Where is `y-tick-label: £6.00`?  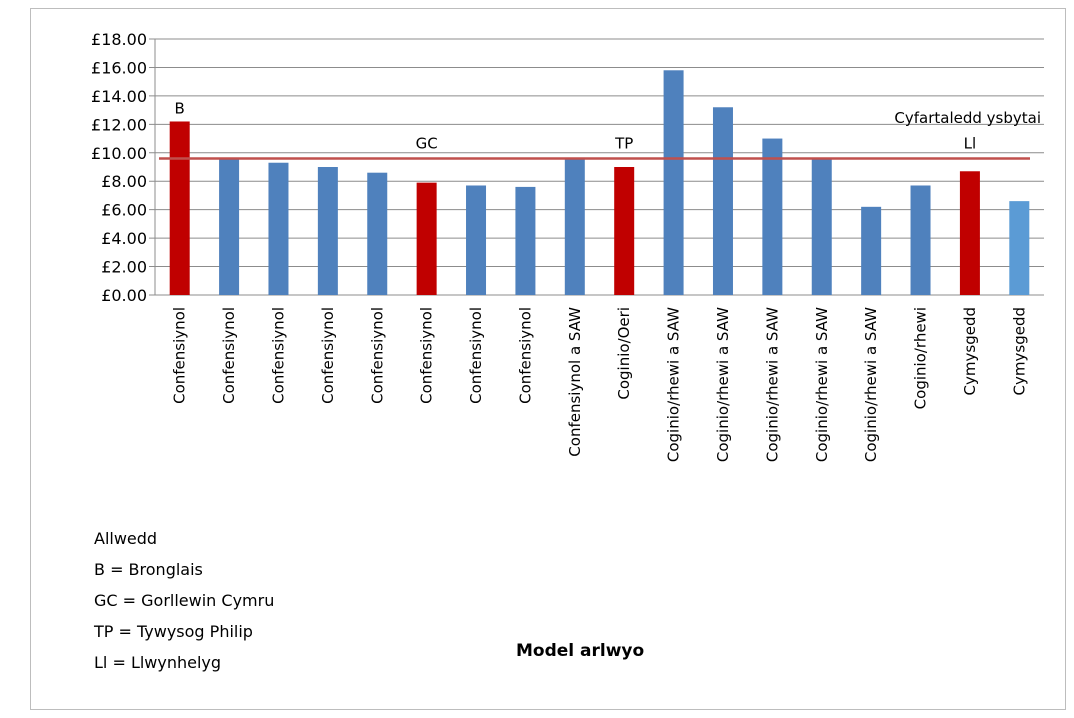 y-tick-label: £6.00 is located at coordinates (124, 210).